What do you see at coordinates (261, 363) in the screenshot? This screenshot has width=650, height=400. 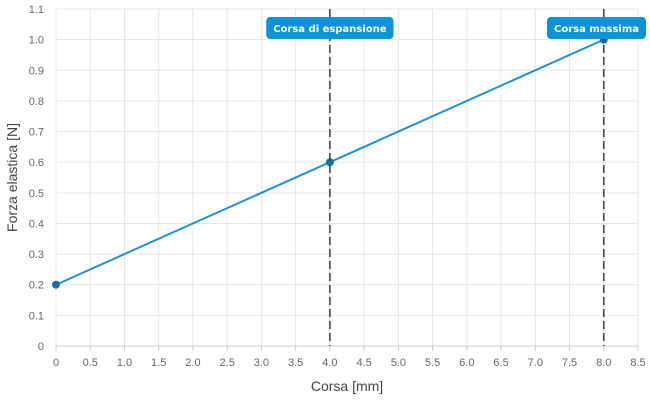 I see `x-tick-label: 3.0` at bounding box center [261, 363].